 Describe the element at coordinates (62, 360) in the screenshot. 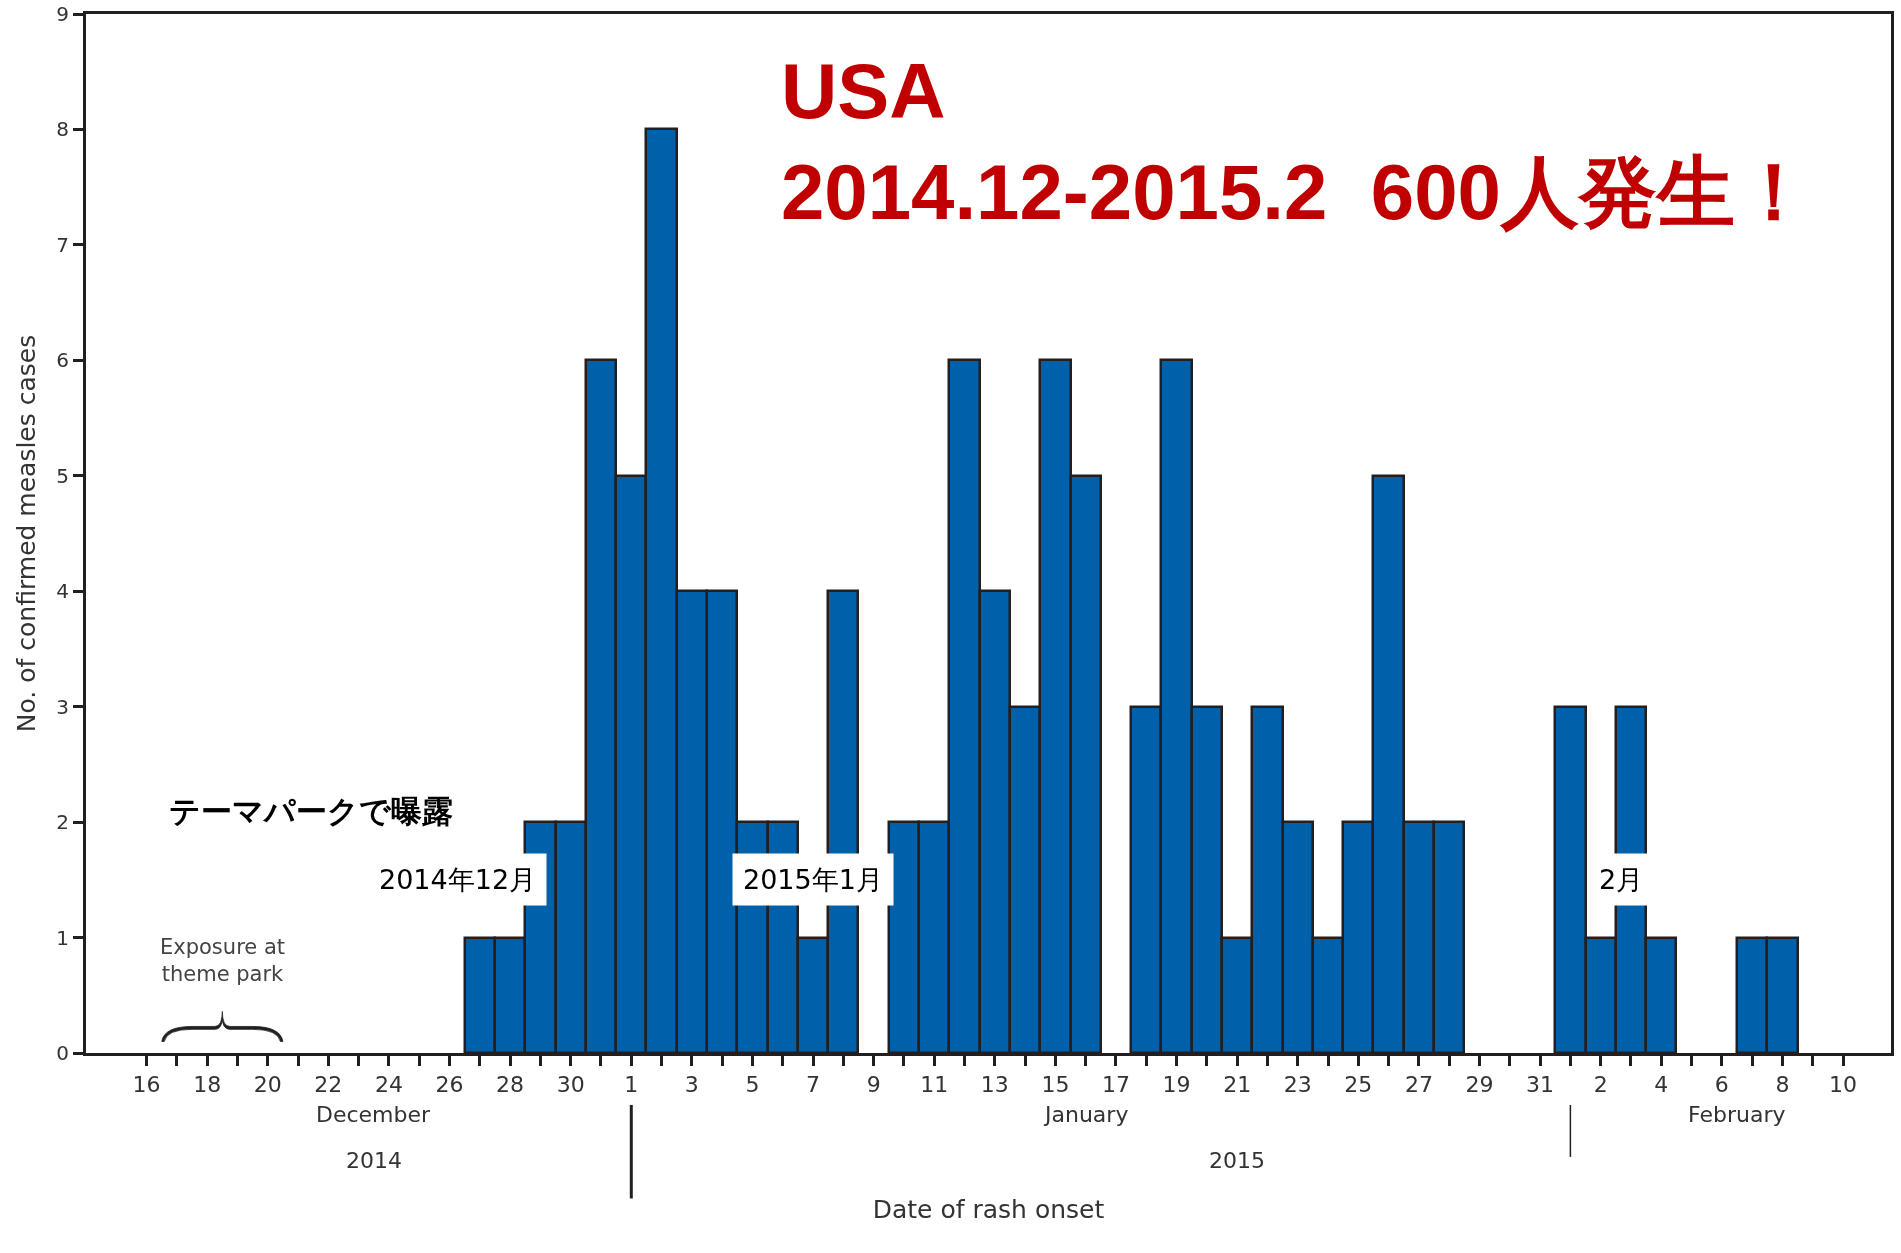

I see `y-tick-label: 6` at that location.